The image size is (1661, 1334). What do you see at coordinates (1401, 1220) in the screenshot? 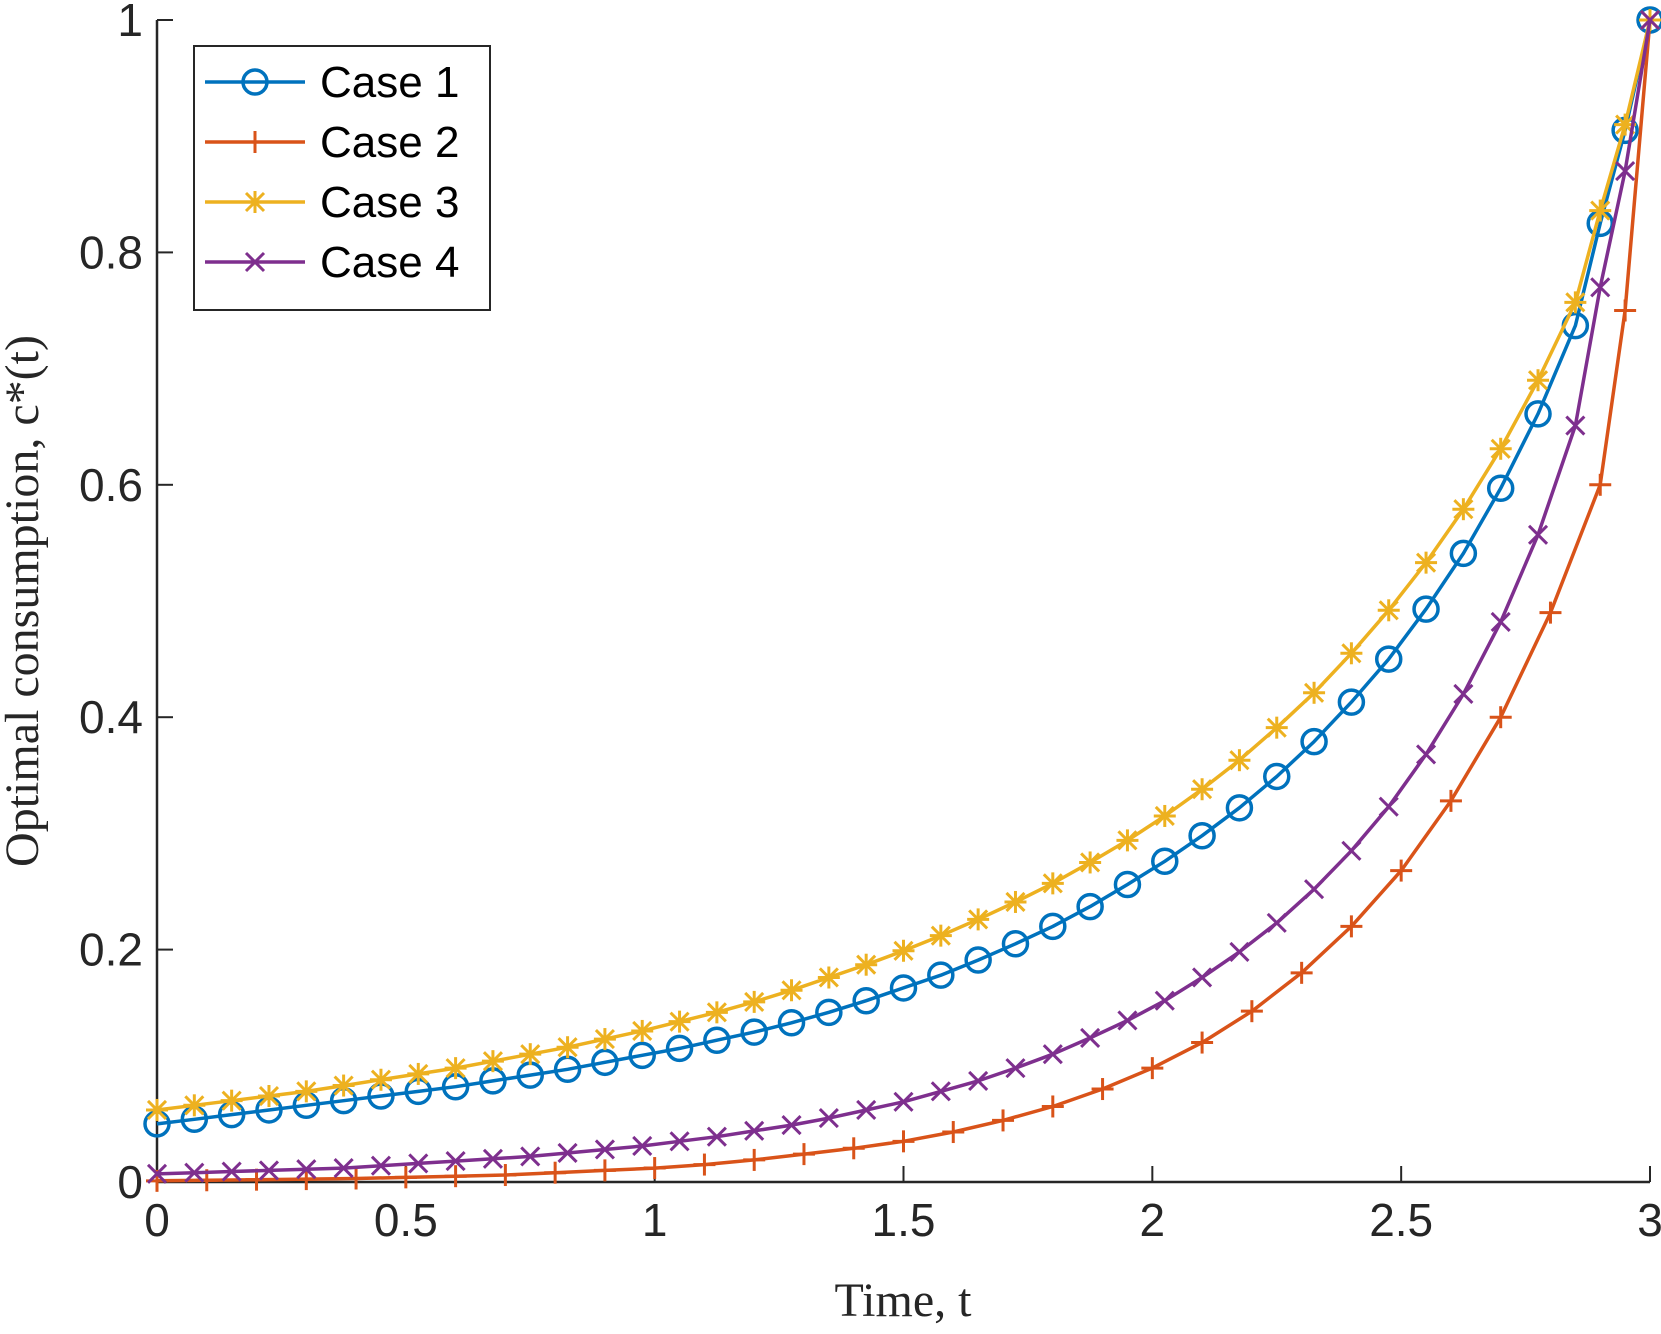
I see `x-tick-label: 2.5` at bounding box center [1401, 1220].